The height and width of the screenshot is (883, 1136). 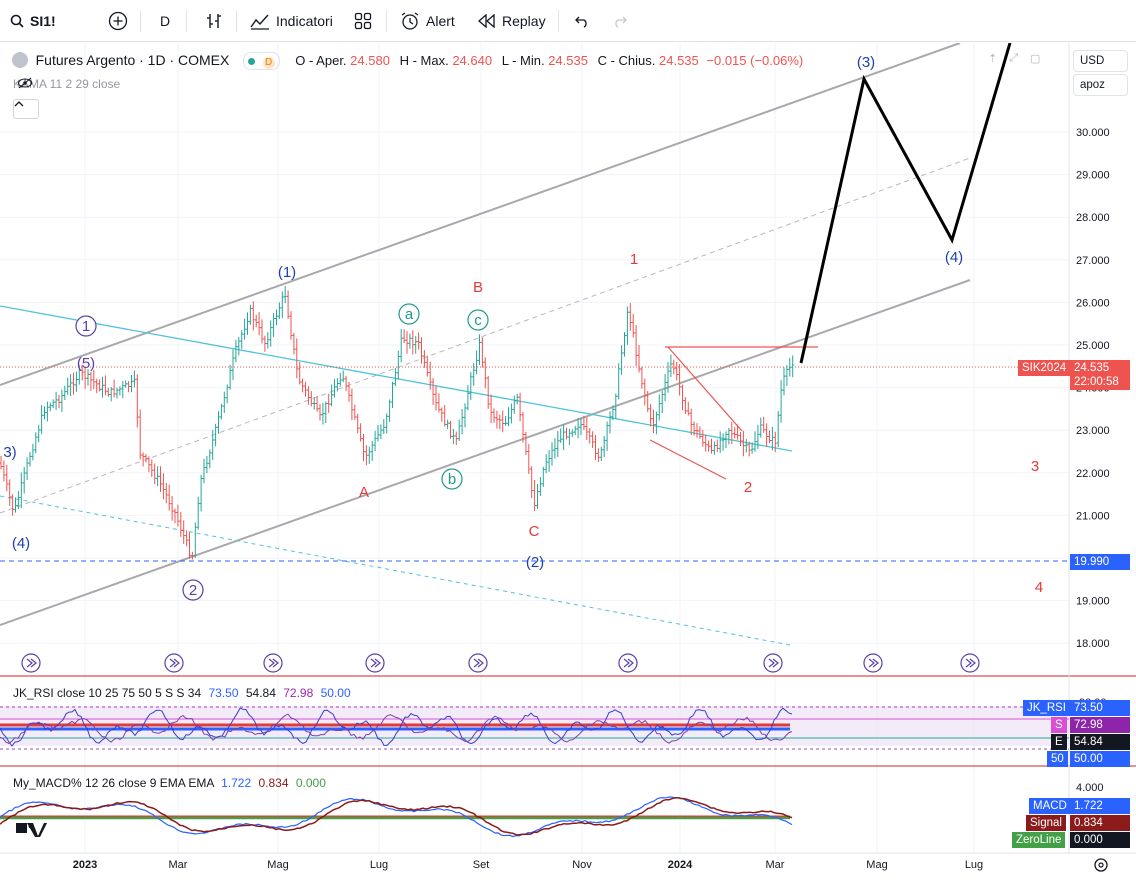 What do you see at coordinates (1039, 587) in the screenshot?
I see `wave-label-red: 4` at bounding box center [1039, 587].